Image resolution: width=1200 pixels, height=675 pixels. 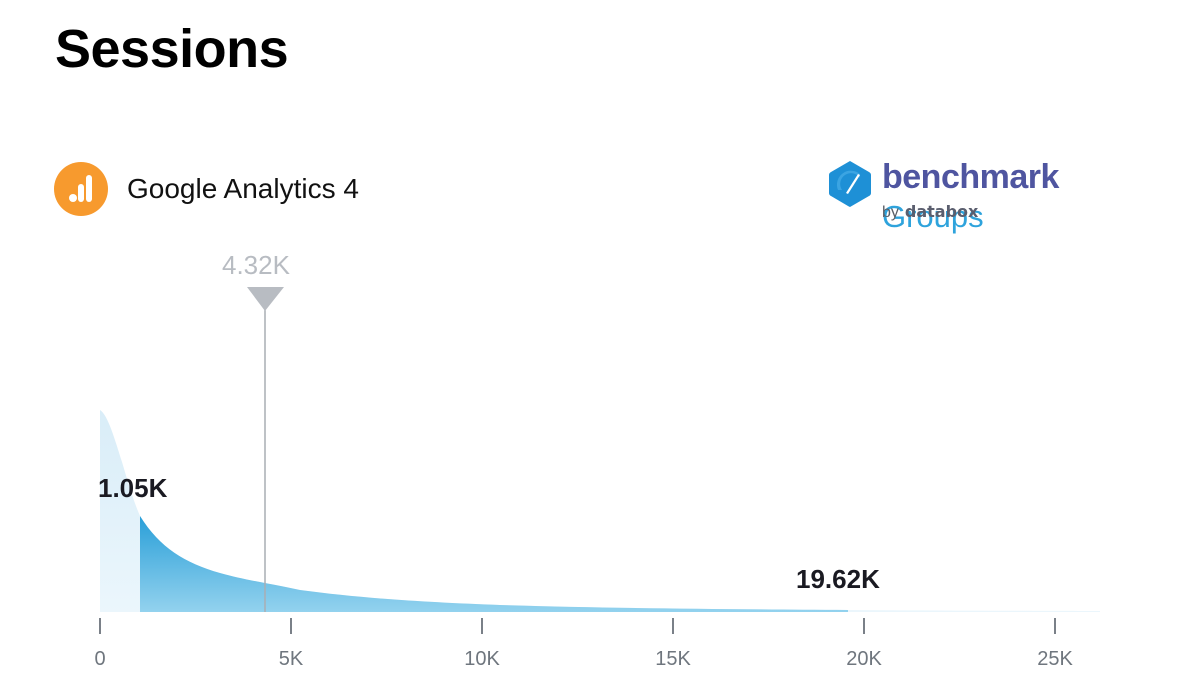 What do you see at coordinates (172, 49) in the screenshot?
I see `page-title: Sessions` at bounding box center [172, 49].